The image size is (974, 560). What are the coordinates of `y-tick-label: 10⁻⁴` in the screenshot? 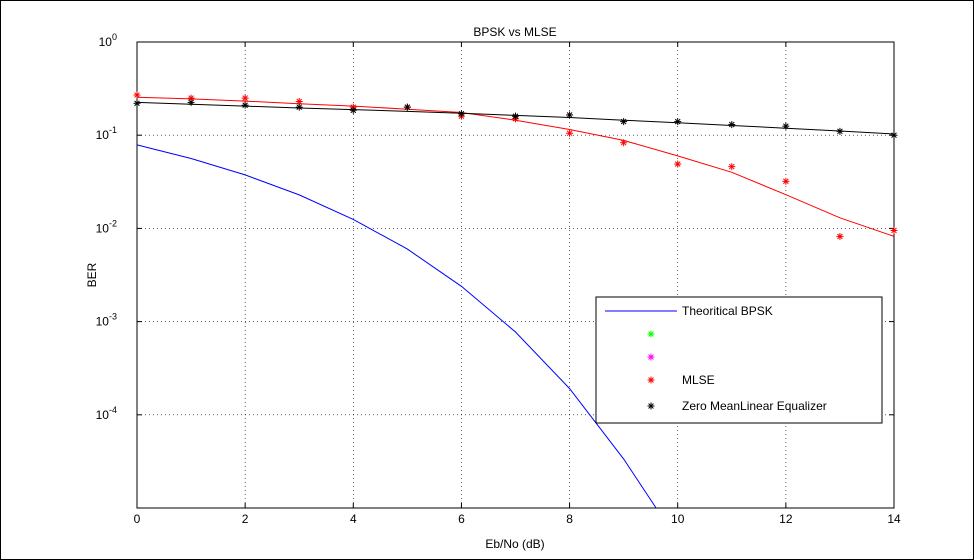 It's located at (106, 413).